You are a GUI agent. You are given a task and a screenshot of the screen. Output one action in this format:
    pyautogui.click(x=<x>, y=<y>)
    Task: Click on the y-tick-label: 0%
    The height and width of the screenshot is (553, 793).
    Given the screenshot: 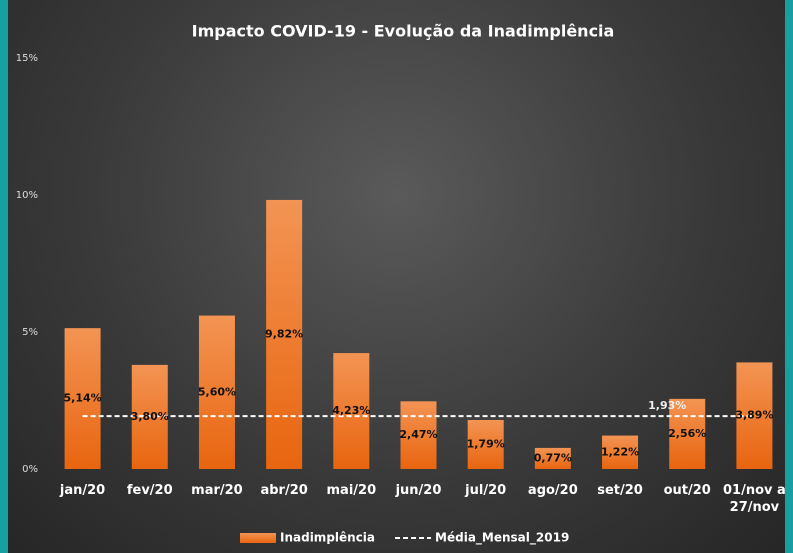 What is the action you would take?
    pyautogui.click(x=30, y=469)
    